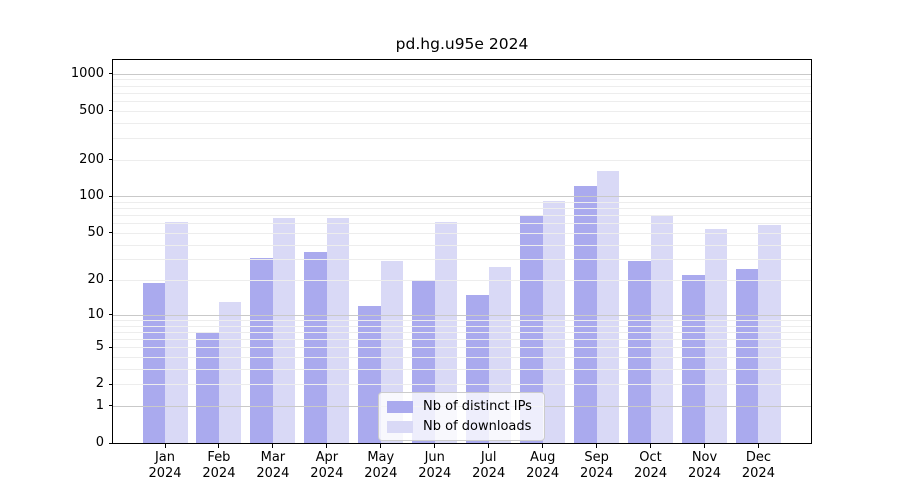  I want to click on bar-downloads-apr, so click(338, 330).